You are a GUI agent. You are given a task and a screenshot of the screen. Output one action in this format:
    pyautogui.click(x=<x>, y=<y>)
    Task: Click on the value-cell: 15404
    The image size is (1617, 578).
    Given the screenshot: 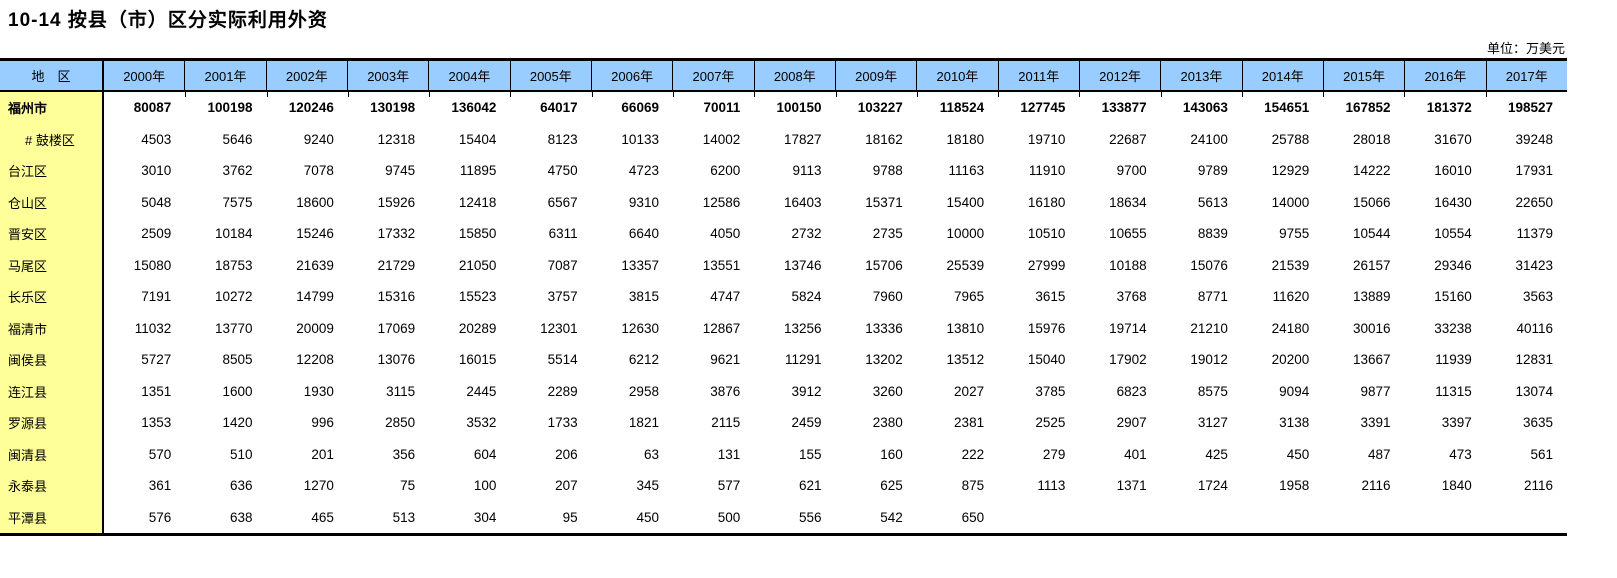 What is the action you would take?
    pyautogui.click(x=477, y=139)
    